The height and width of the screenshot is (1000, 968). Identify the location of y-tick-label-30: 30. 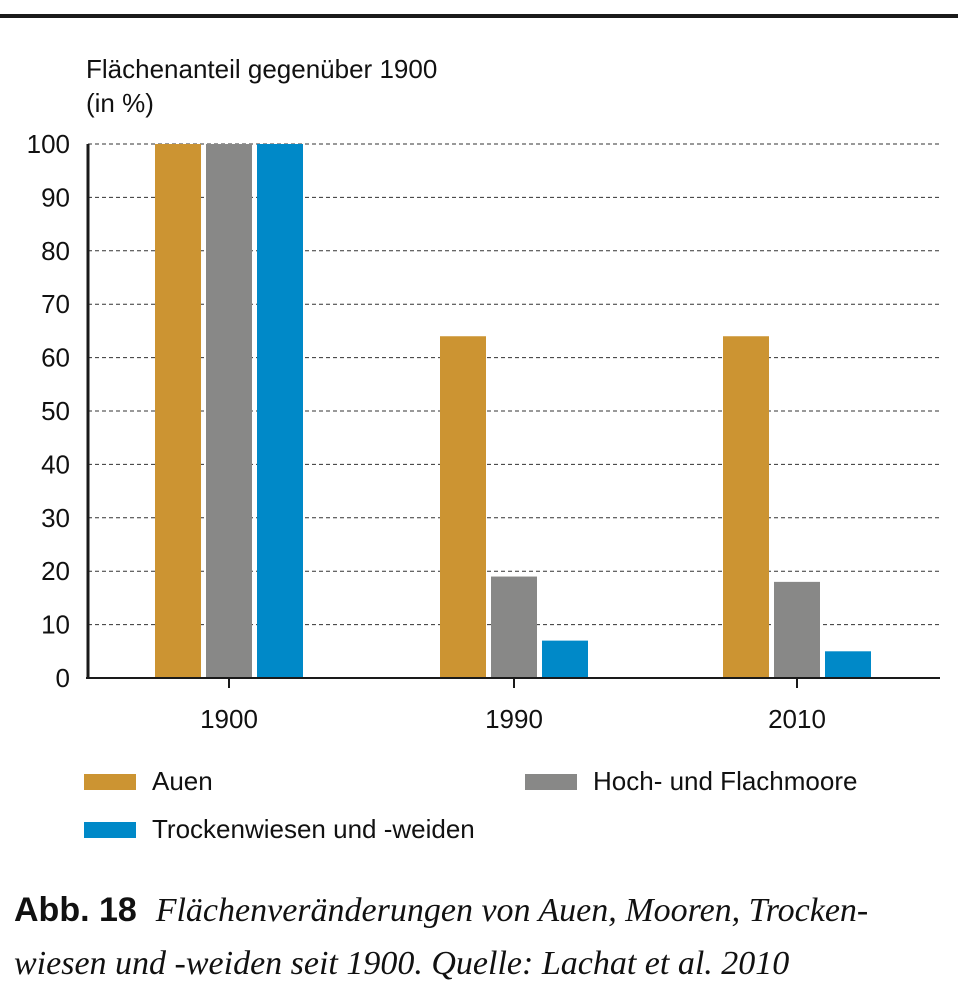
(55, 518).